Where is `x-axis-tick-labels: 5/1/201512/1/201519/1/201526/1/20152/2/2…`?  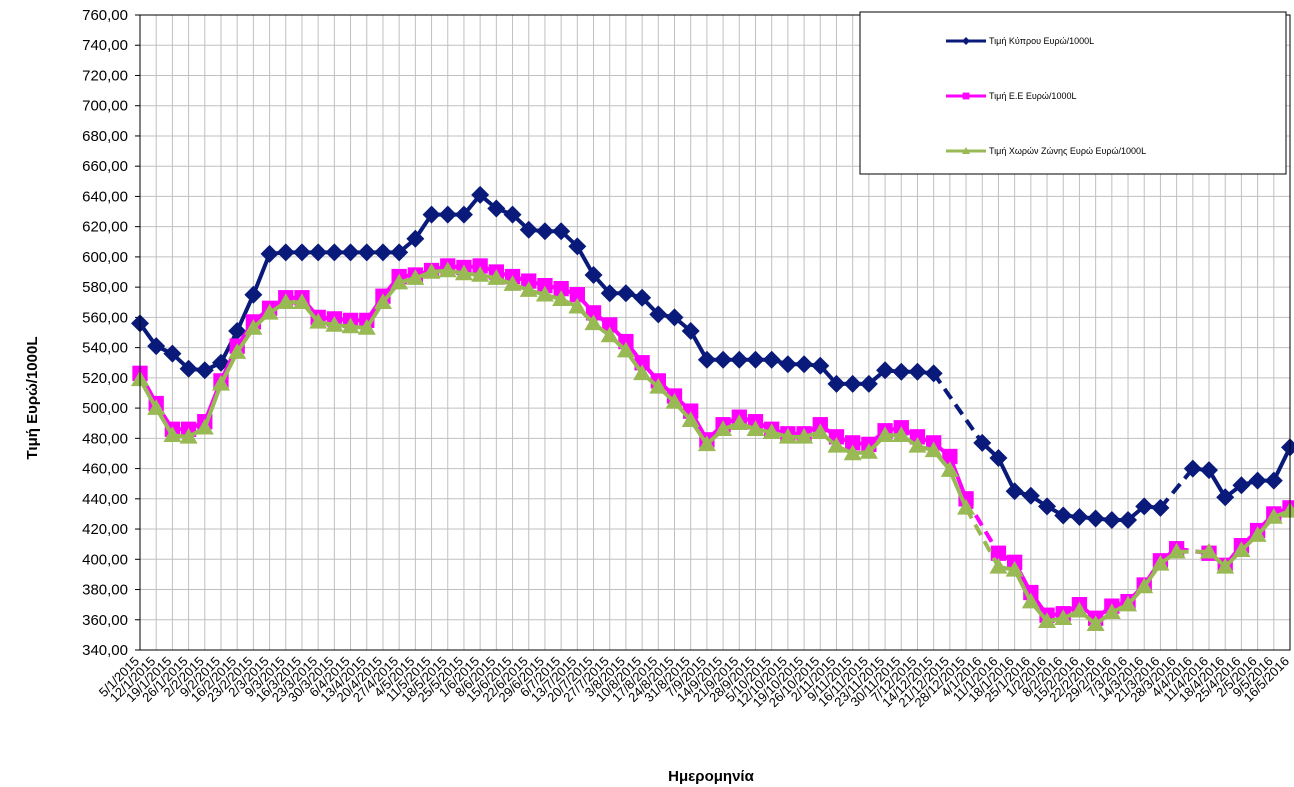
x-axis-tick-labels: 5/1/201512/1/201519/1/201526/1/20152/2/2… is located at coordinates (694, 682).